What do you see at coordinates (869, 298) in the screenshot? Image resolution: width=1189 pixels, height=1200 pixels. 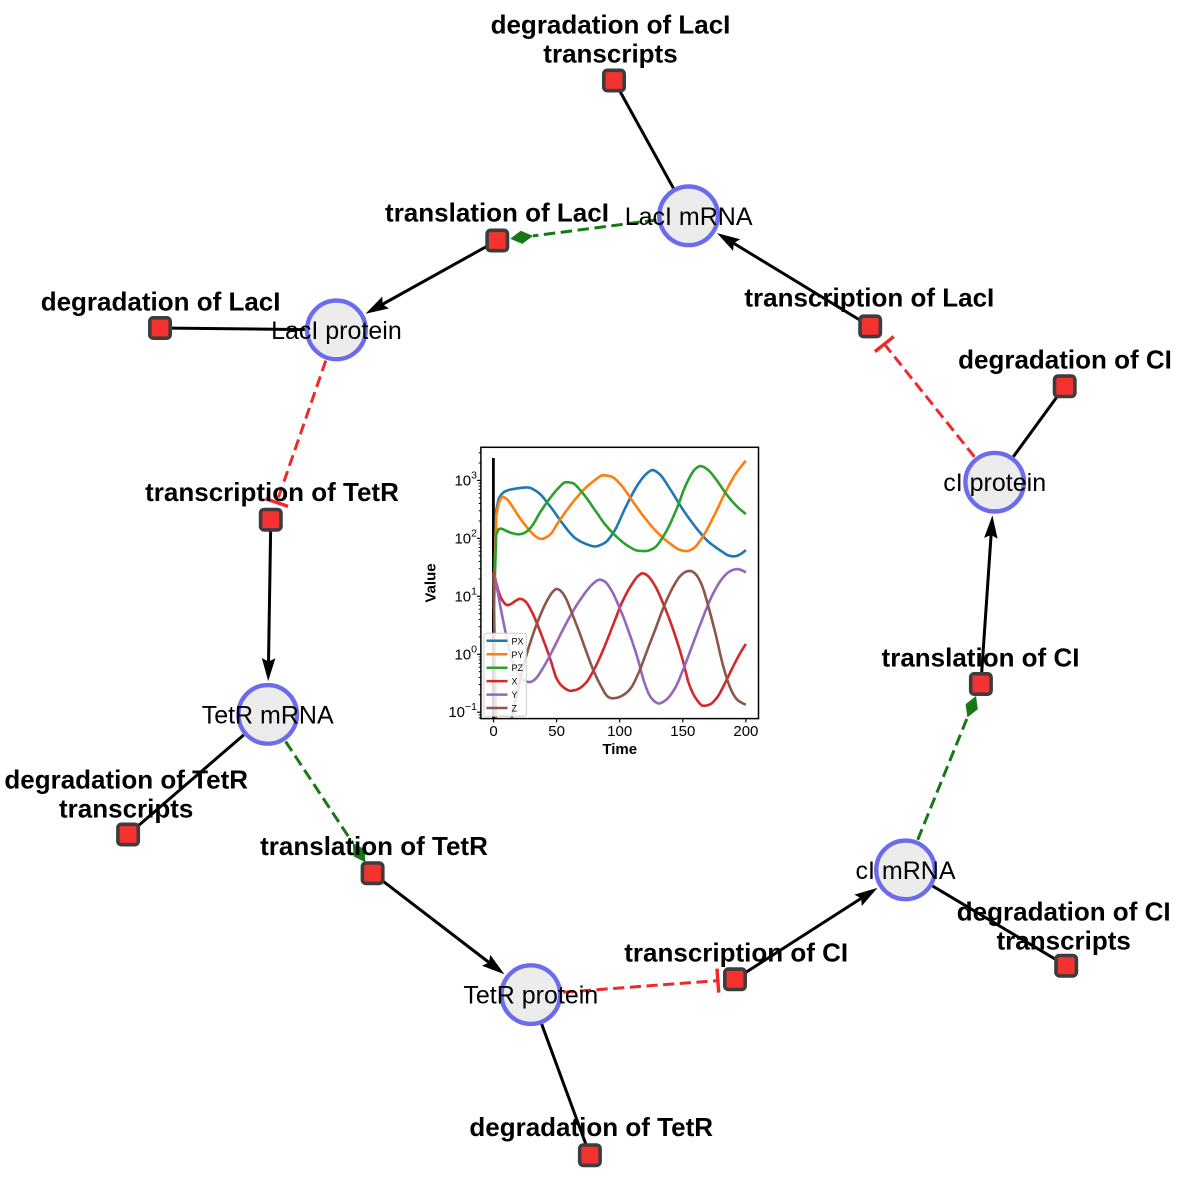 I see `svg-text: transcription of LacI` at bounding box center [869, 298].